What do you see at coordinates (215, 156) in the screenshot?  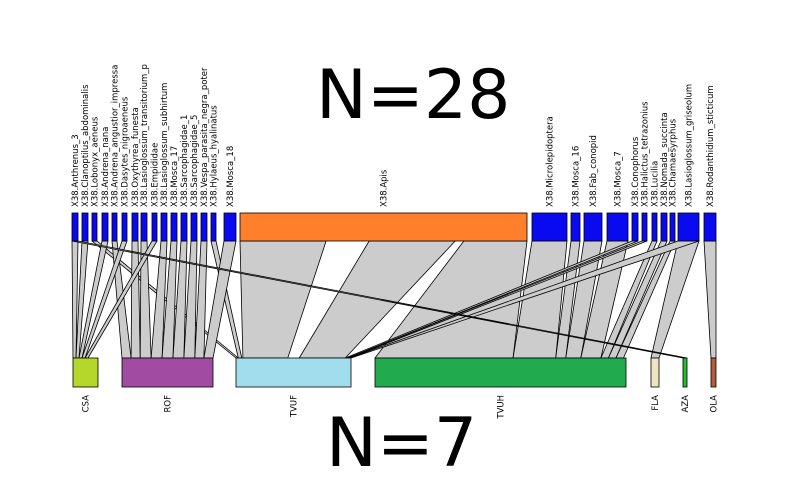 I see `top-label-x38-hylaeus-hyalinatus: X38.Hylaeus_hyalinatus` at bounding box center [215, 156].